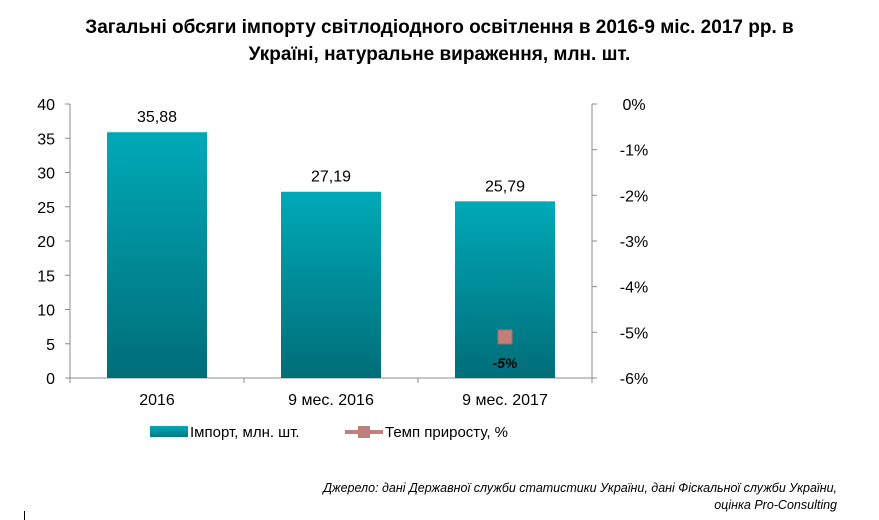 The height and width of the screenshot is (520, 879). Describe the element at coordinates (364, 432) in the screenshot. I see `legend-marker-growth` at that location.